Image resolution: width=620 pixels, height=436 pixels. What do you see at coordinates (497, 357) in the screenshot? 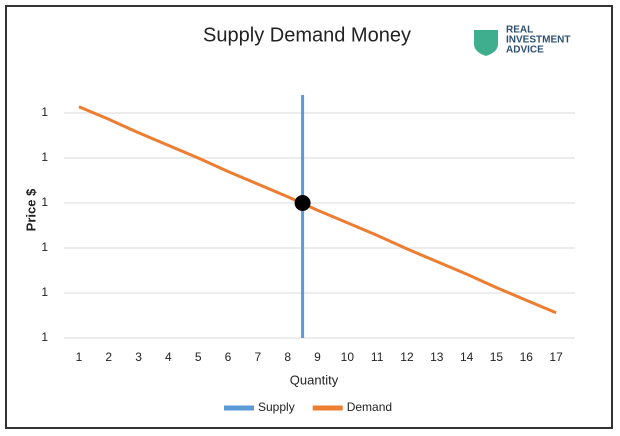
I see `x-tick-label: 15` at bounding box center [497, 357].